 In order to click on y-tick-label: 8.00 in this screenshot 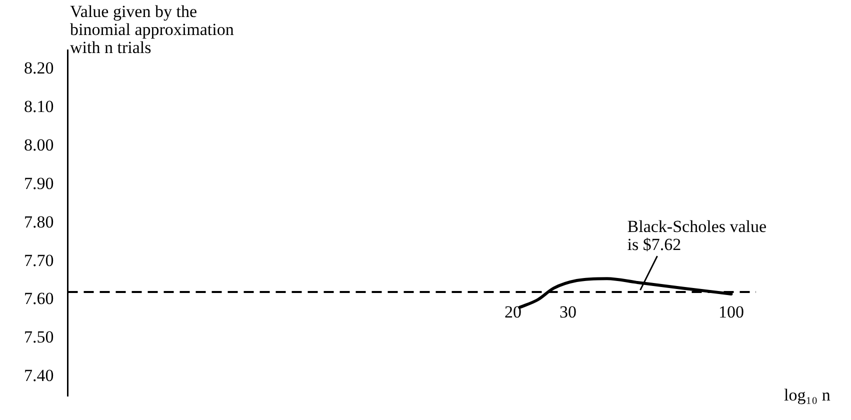, I will do `click(39, 145)`.